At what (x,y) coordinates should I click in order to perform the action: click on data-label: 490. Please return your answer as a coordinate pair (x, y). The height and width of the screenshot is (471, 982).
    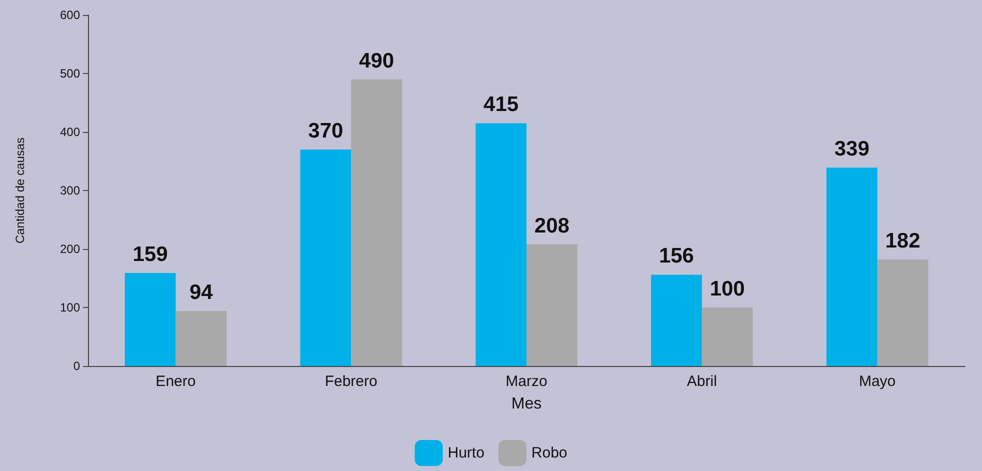
    Looking at the image, I should click on (376, 60).